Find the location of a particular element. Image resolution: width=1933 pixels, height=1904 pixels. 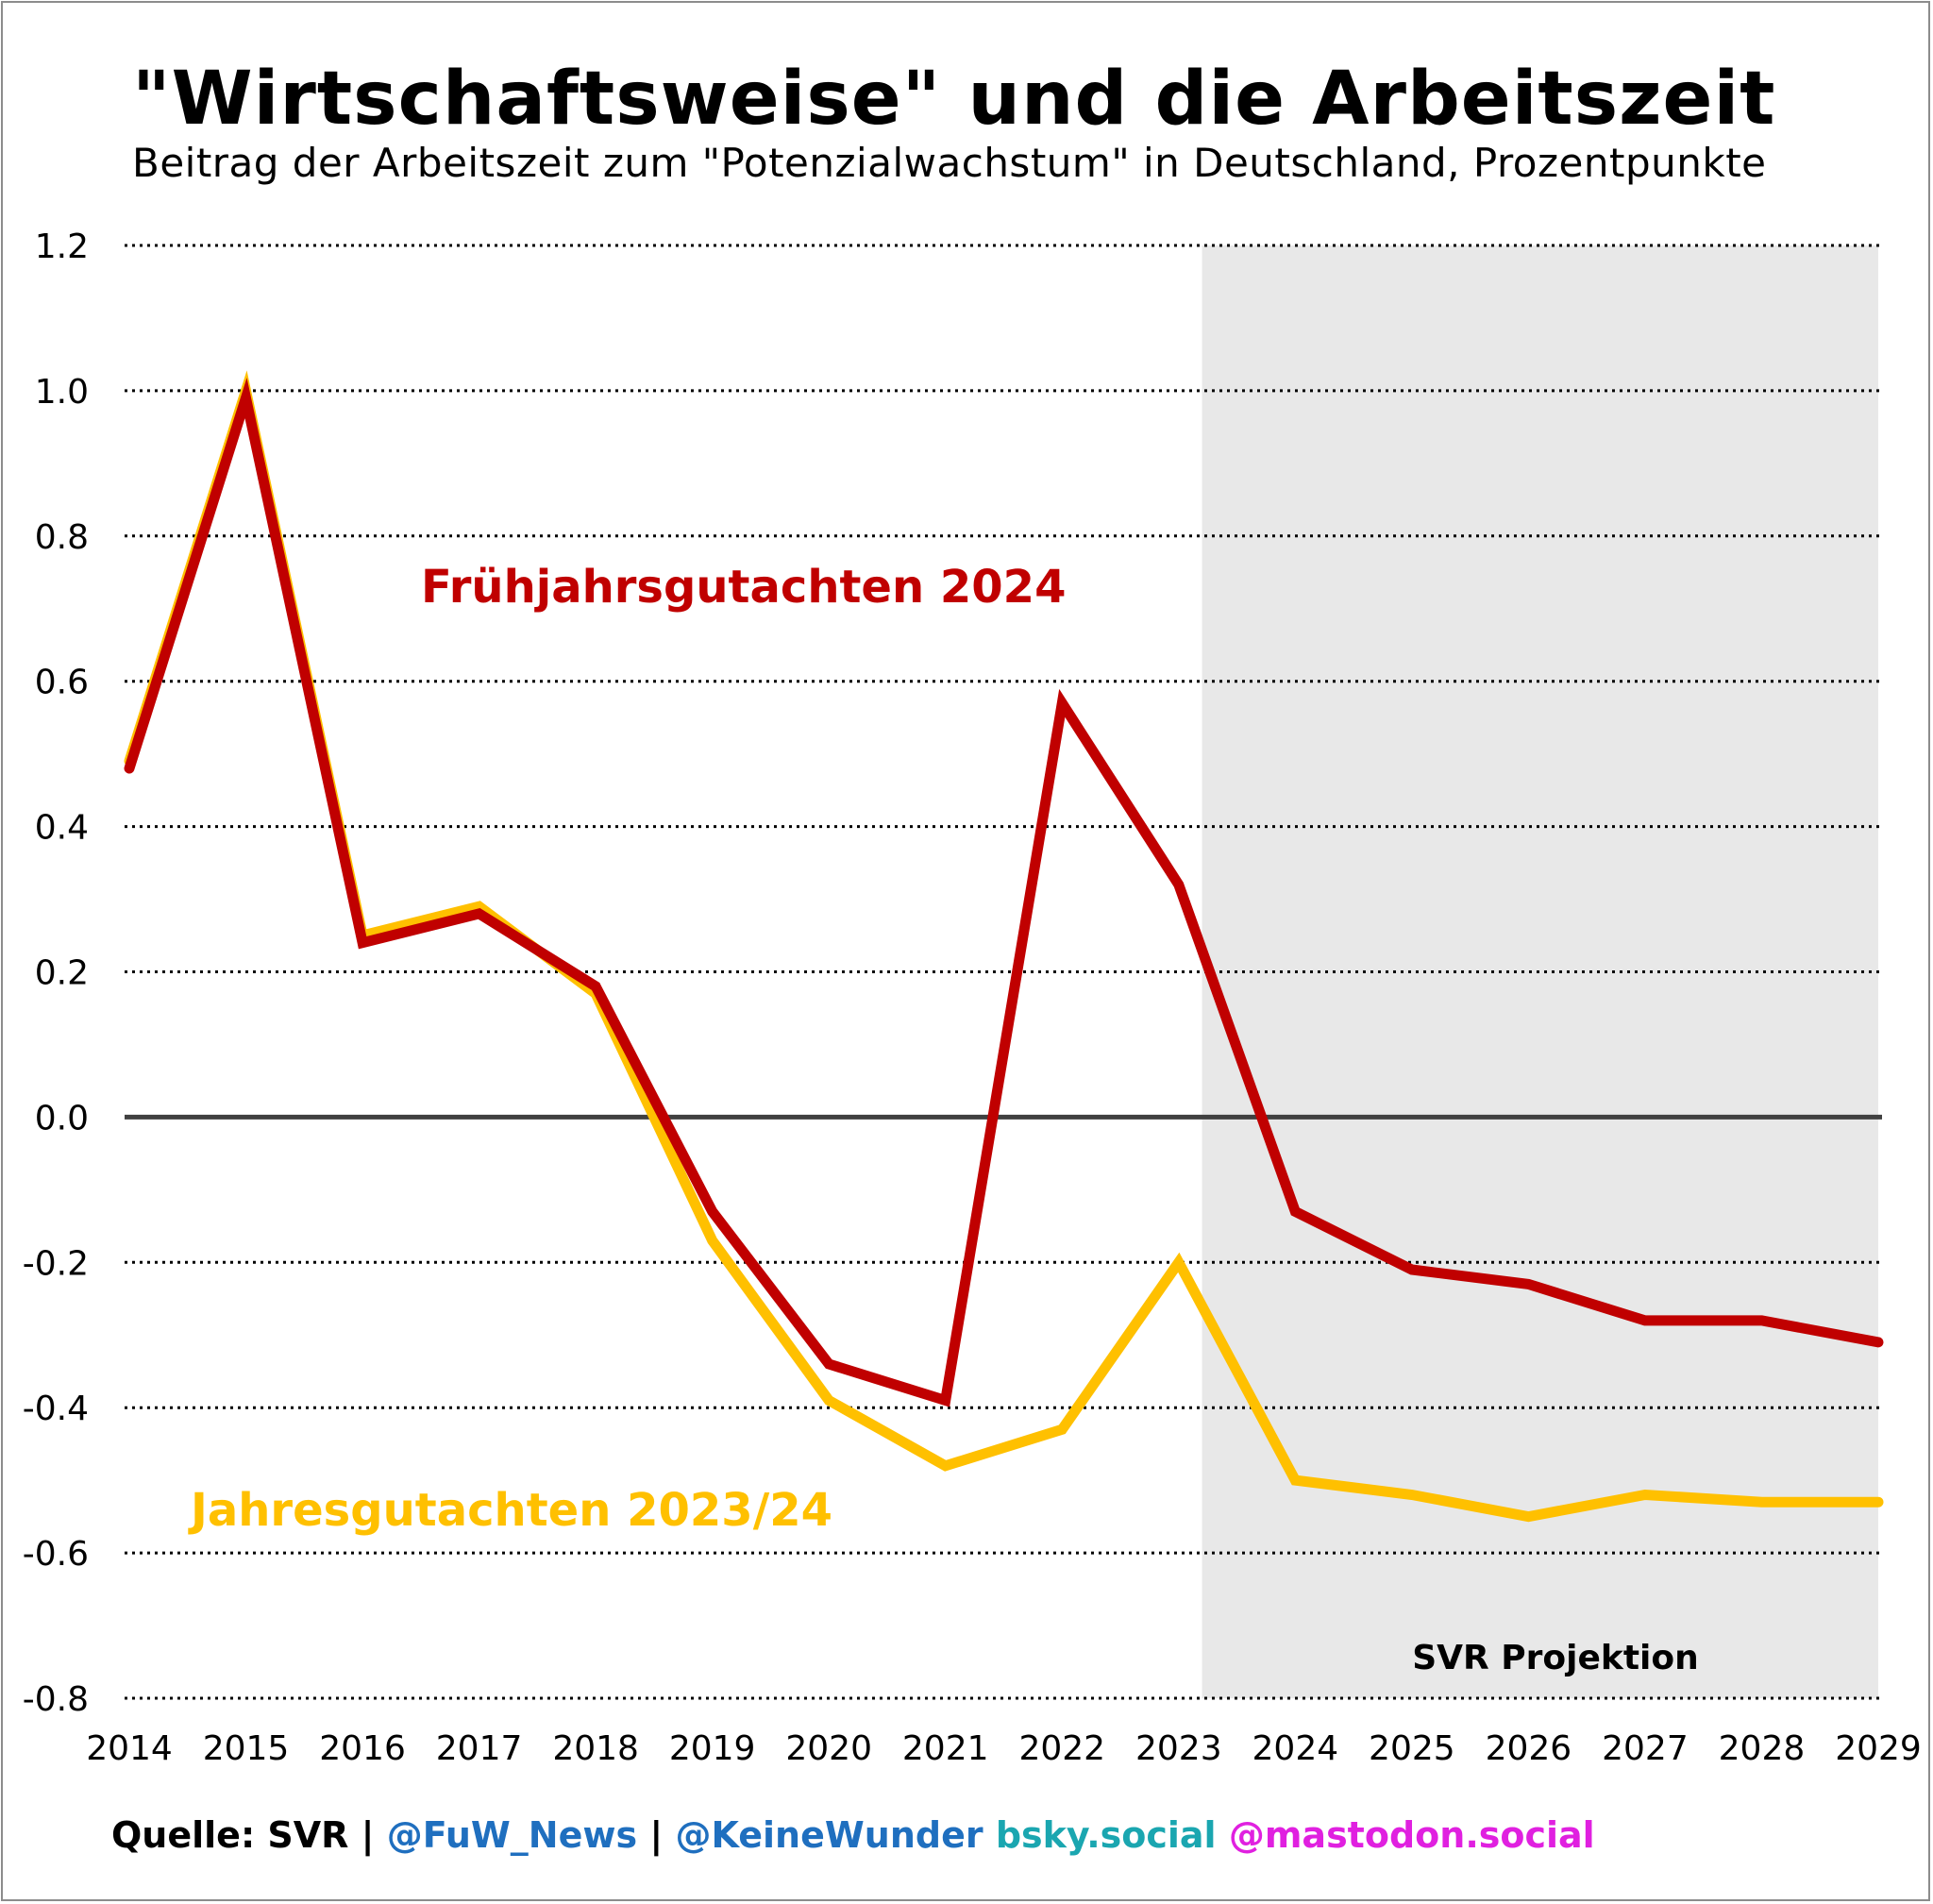

x-tick-label: 2019 is located at coordinates (712, 1748).